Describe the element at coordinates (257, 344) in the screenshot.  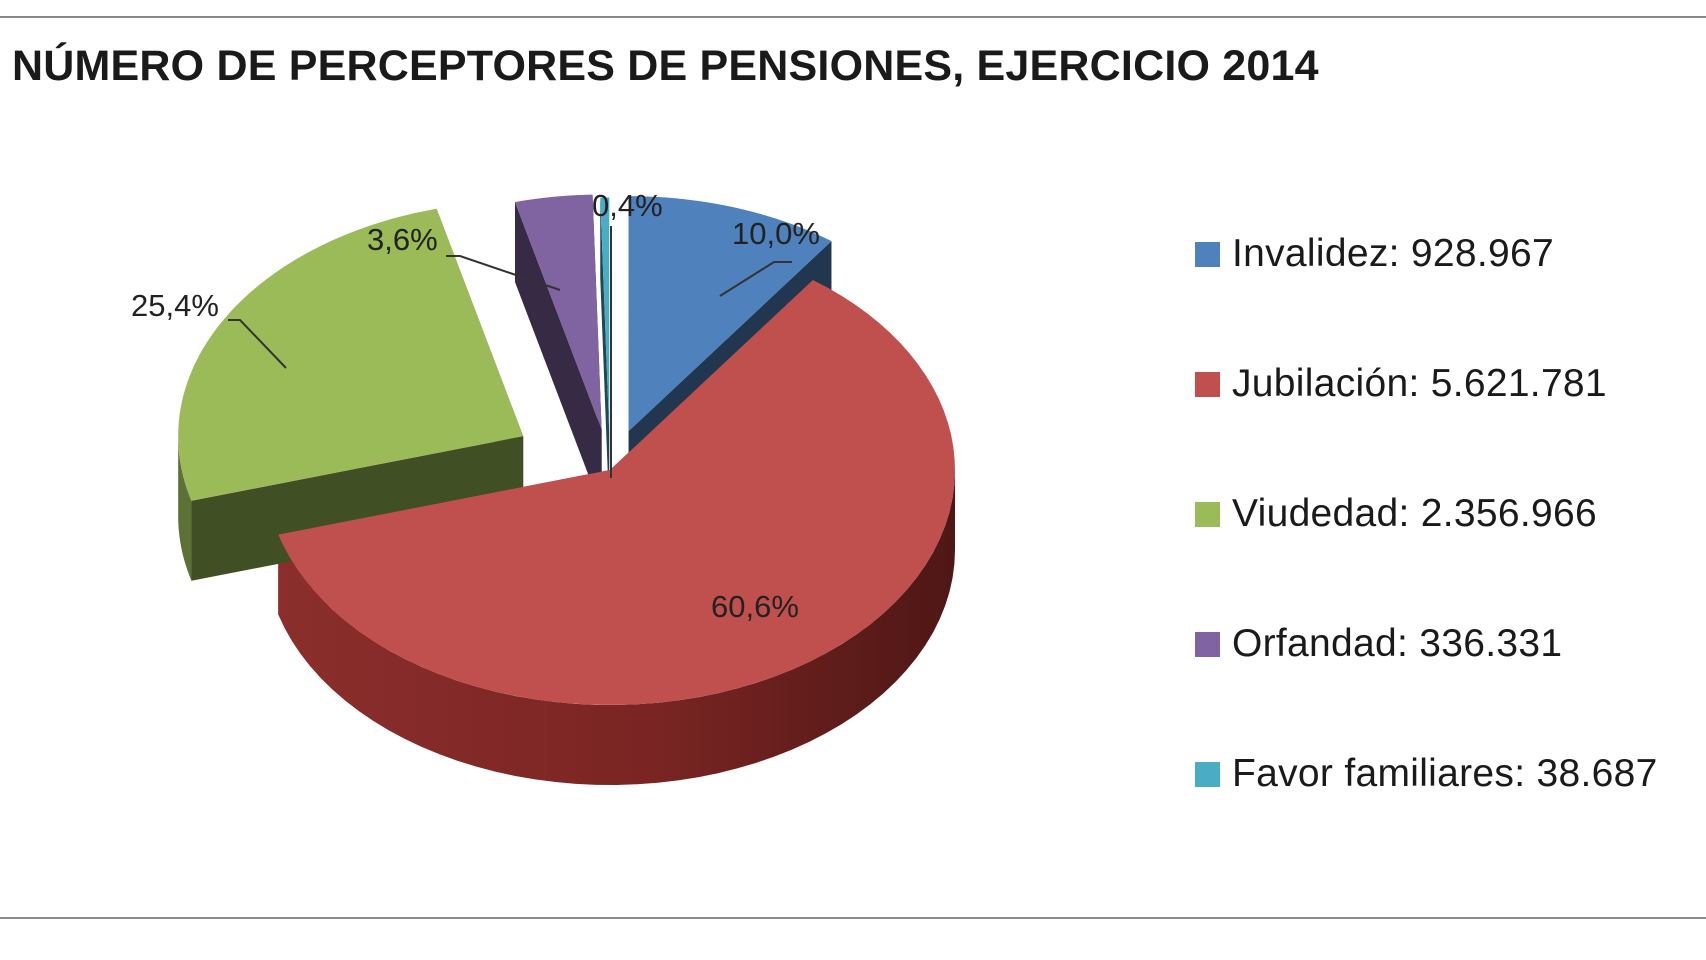
I see `leader-line-viudedad` at that location.